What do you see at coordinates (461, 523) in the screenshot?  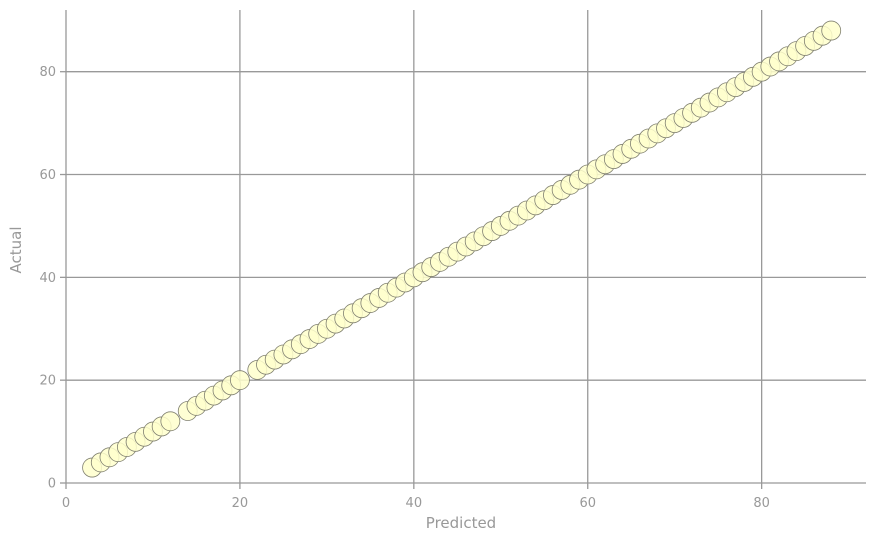 I see `x-axis-label: Predicted` at bounding box center [461, 523].